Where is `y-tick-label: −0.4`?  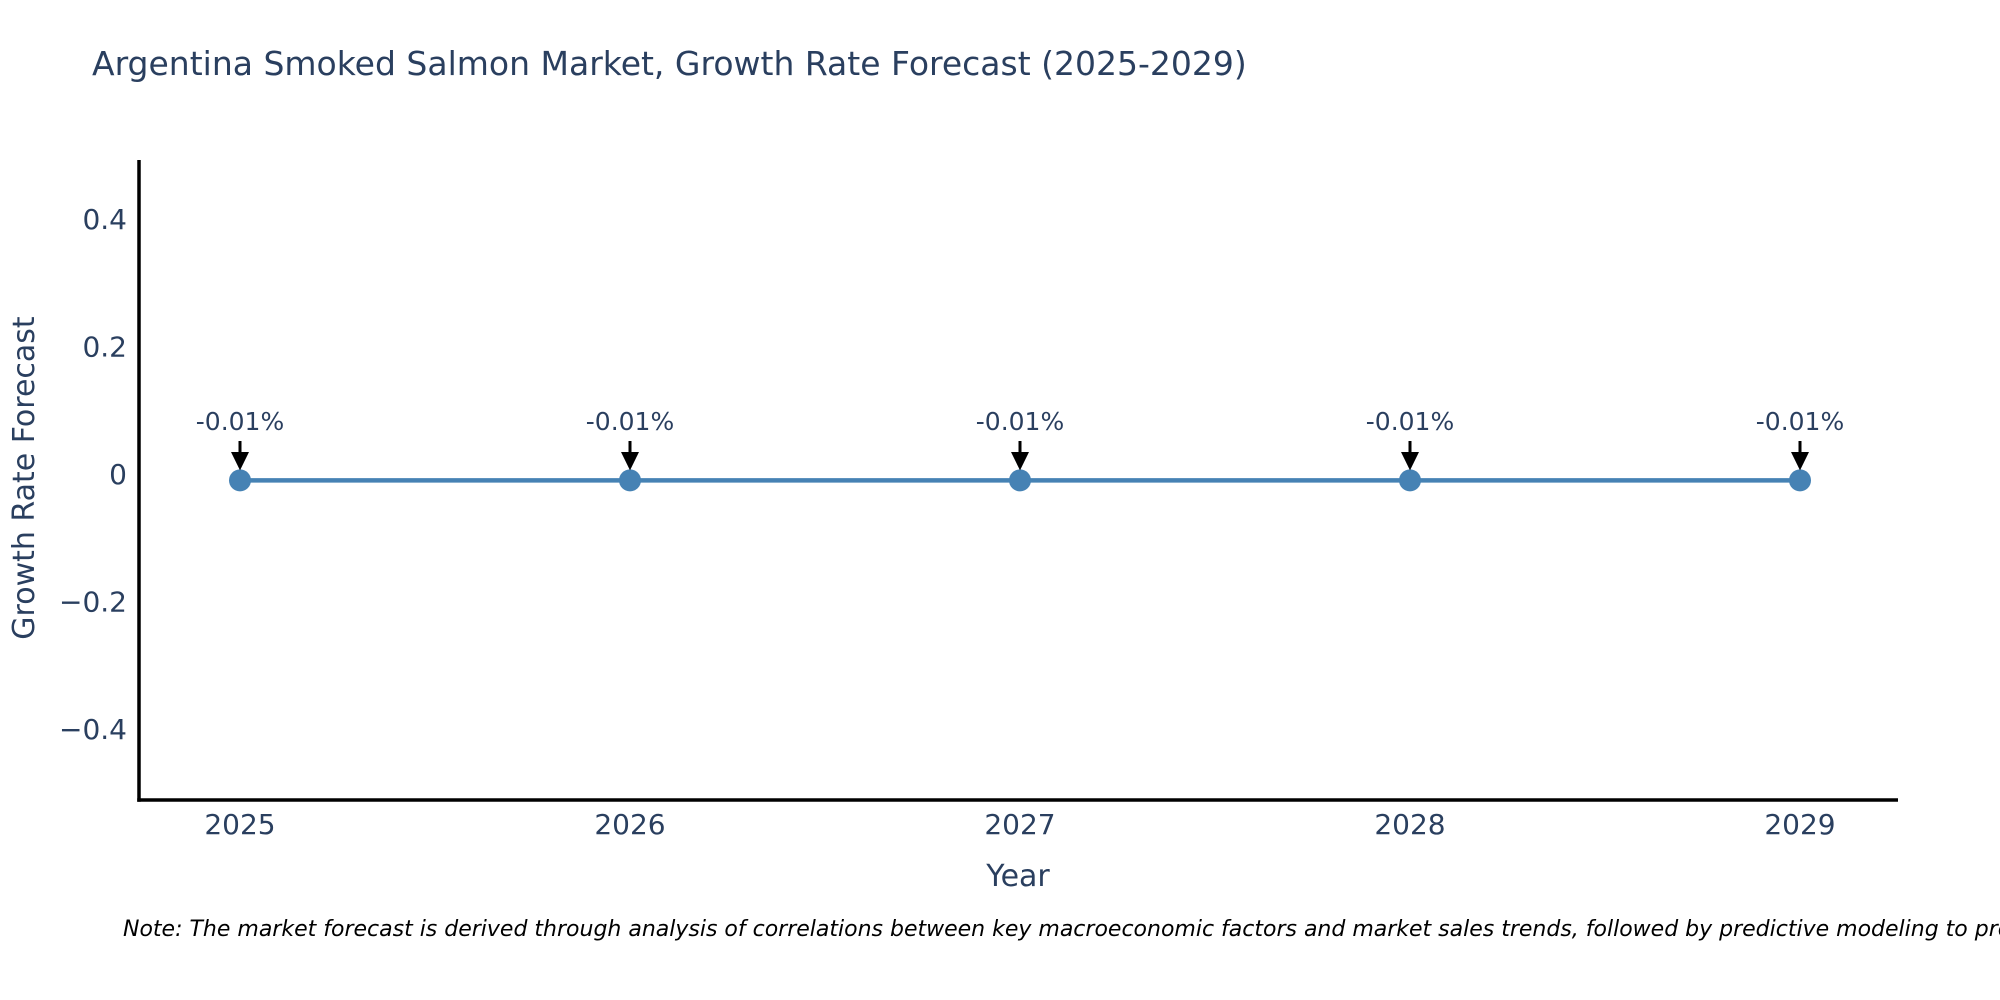
y-tick-label: −0.4 is located at coordinates (93, 729).